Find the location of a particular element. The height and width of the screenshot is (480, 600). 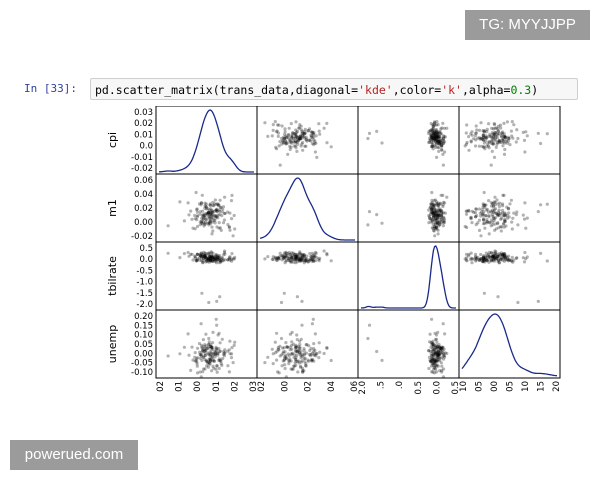

ytick-label: 0.00 is located at coordinates (143, 354).